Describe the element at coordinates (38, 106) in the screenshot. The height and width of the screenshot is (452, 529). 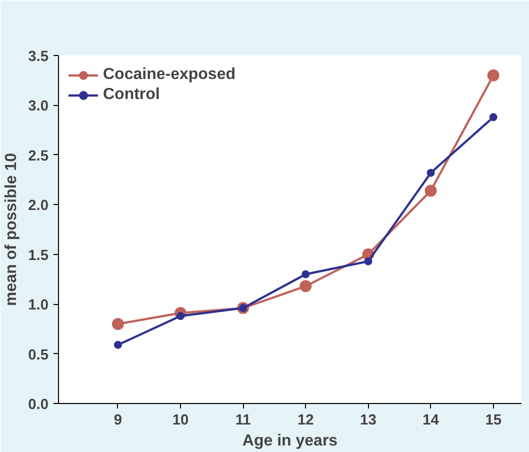
I see `y-tick-label: 3.0` at that location.